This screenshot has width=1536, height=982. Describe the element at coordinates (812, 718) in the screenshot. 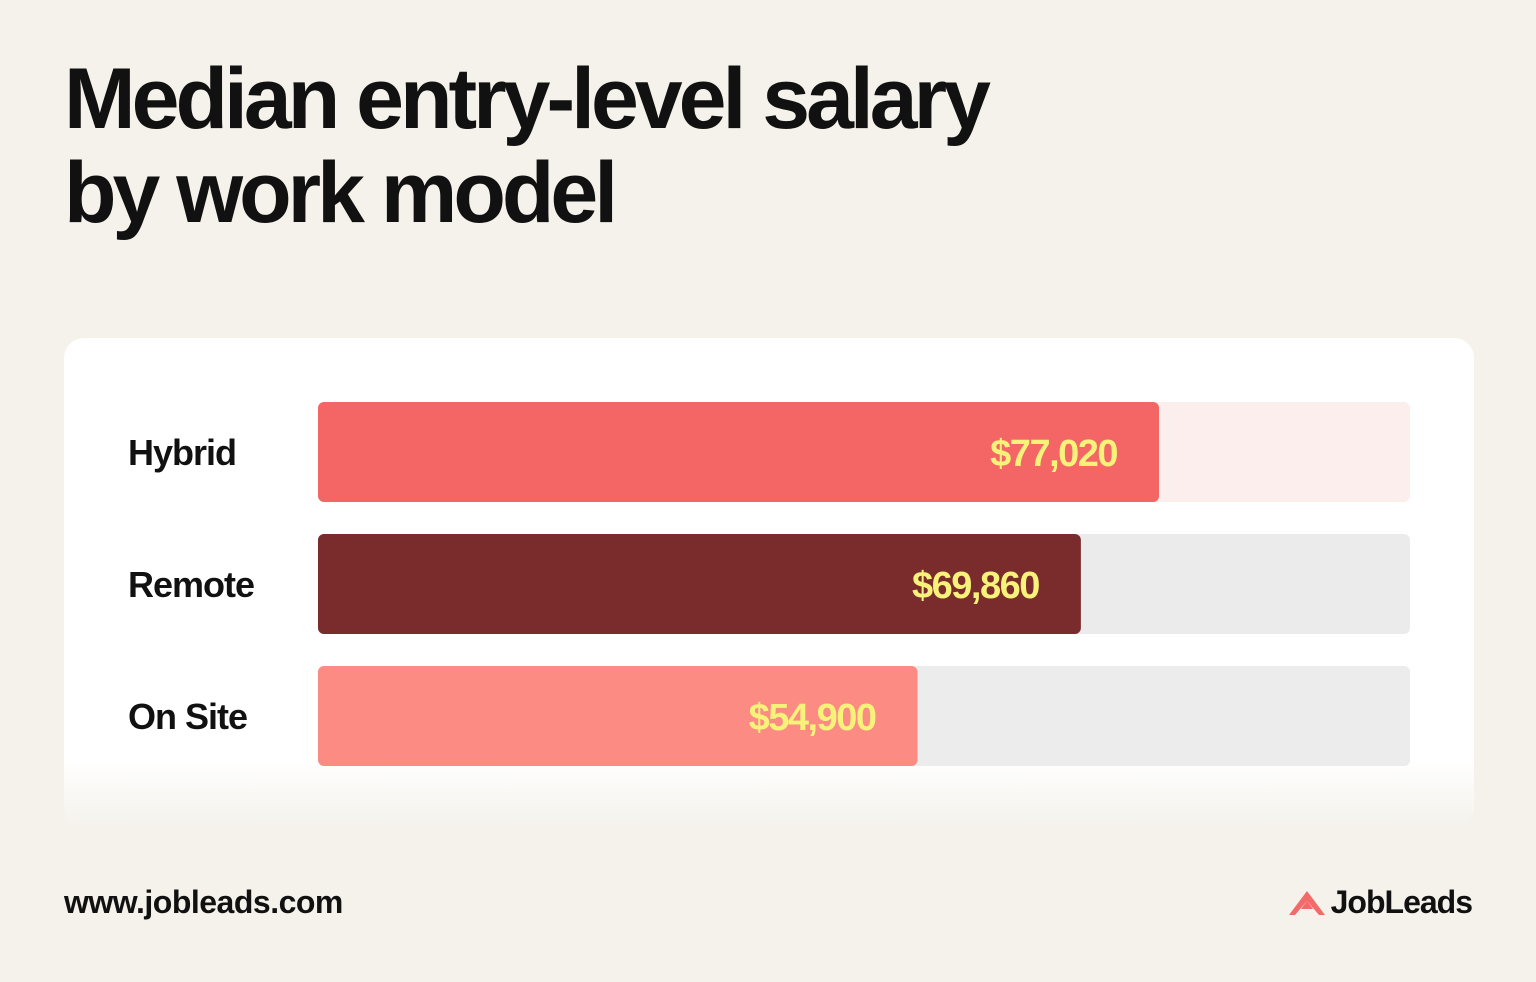

I see `value-label-on-site: $54,900` at that location.